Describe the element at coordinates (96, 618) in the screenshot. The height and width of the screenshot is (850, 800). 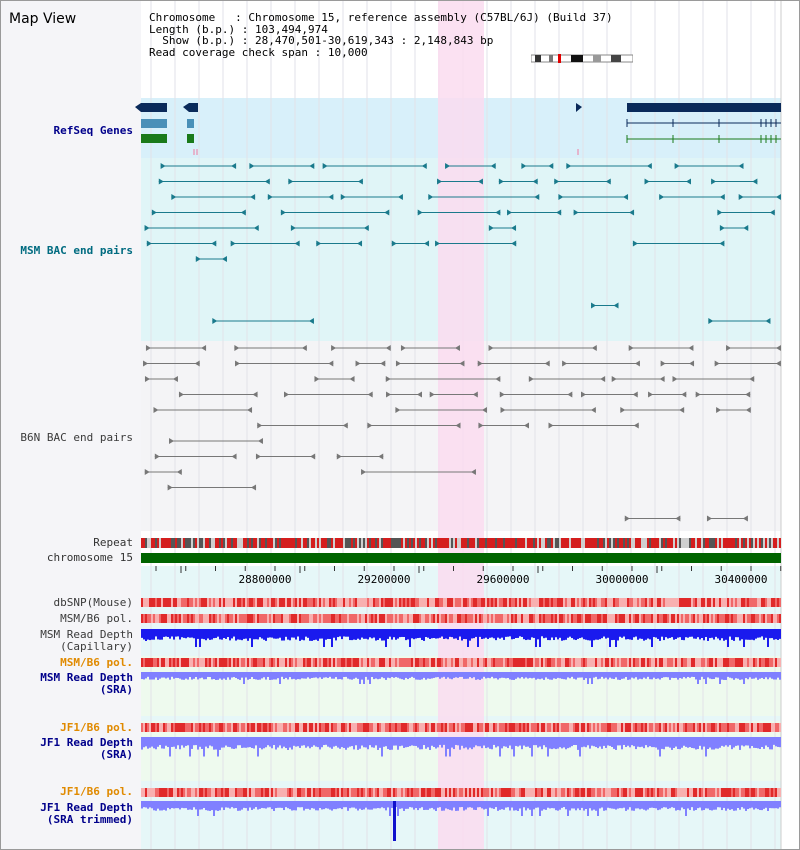
I see `msm-b6-pol-label-1: MSM/B6 pol.` at that location.